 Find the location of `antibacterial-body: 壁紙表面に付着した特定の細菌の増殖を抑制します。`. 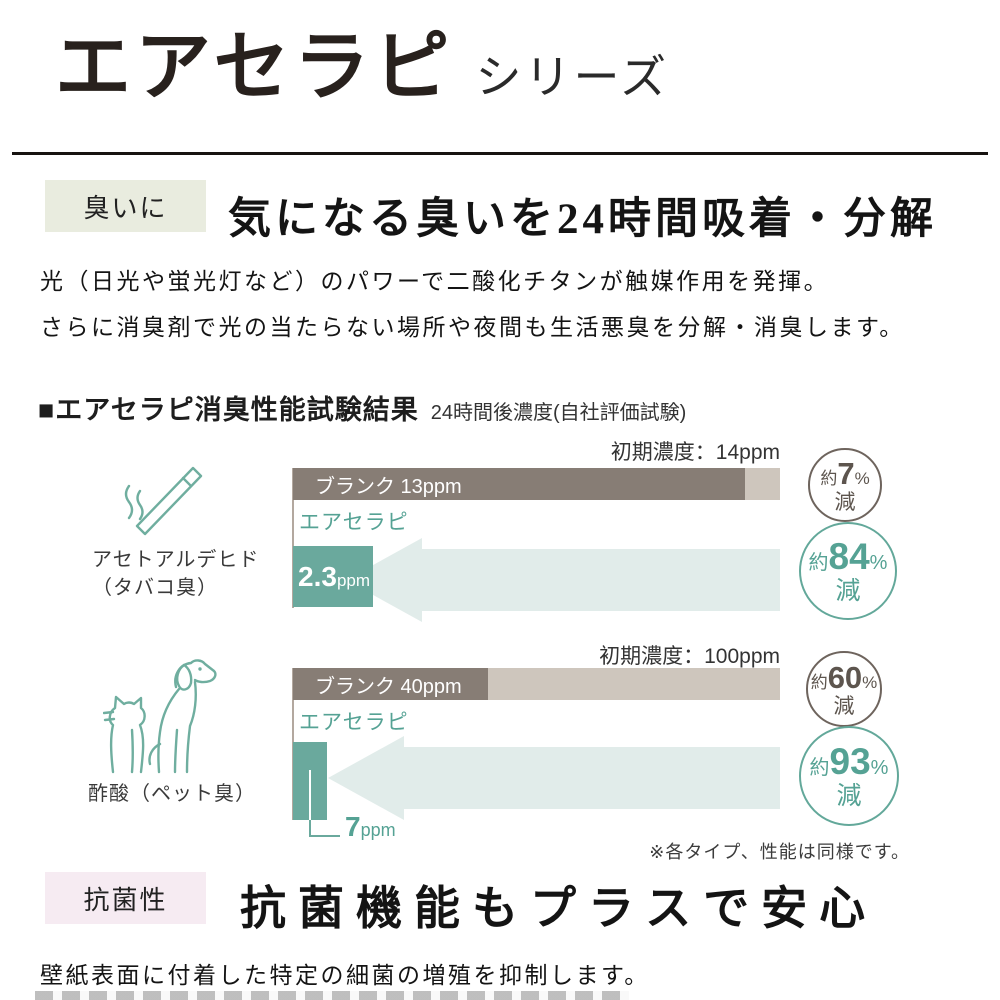

antibacterial-body: 壁紙表面に付着した特定の細菌の増殖を抑制します。 is located at coordinates (345, 975).